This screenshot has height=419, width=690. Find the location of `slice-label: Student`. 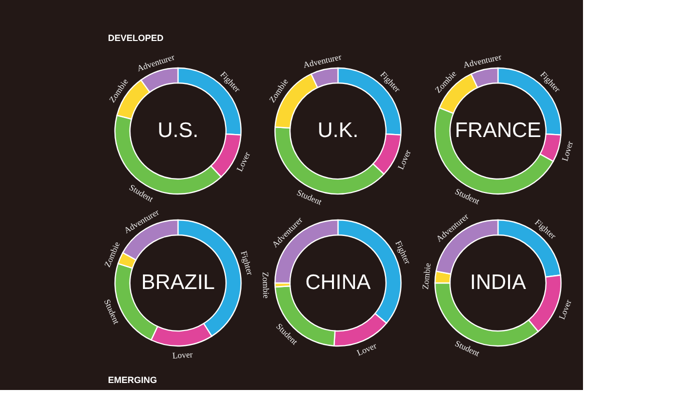

slice-label: Student is located at coordinates (112, 312).